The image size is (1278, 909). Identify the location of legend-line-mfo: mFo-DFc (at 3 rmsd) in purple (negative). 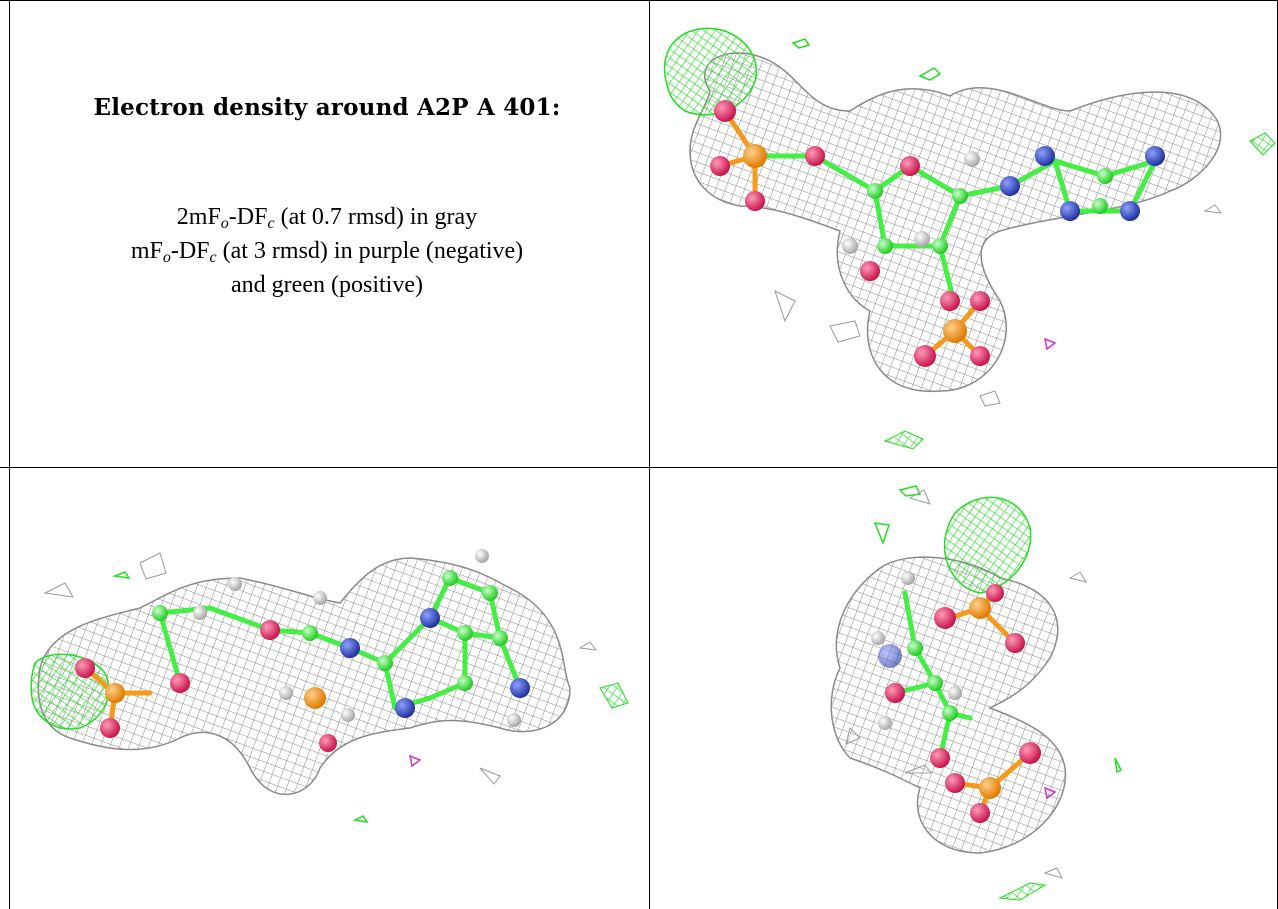
(327, 252).